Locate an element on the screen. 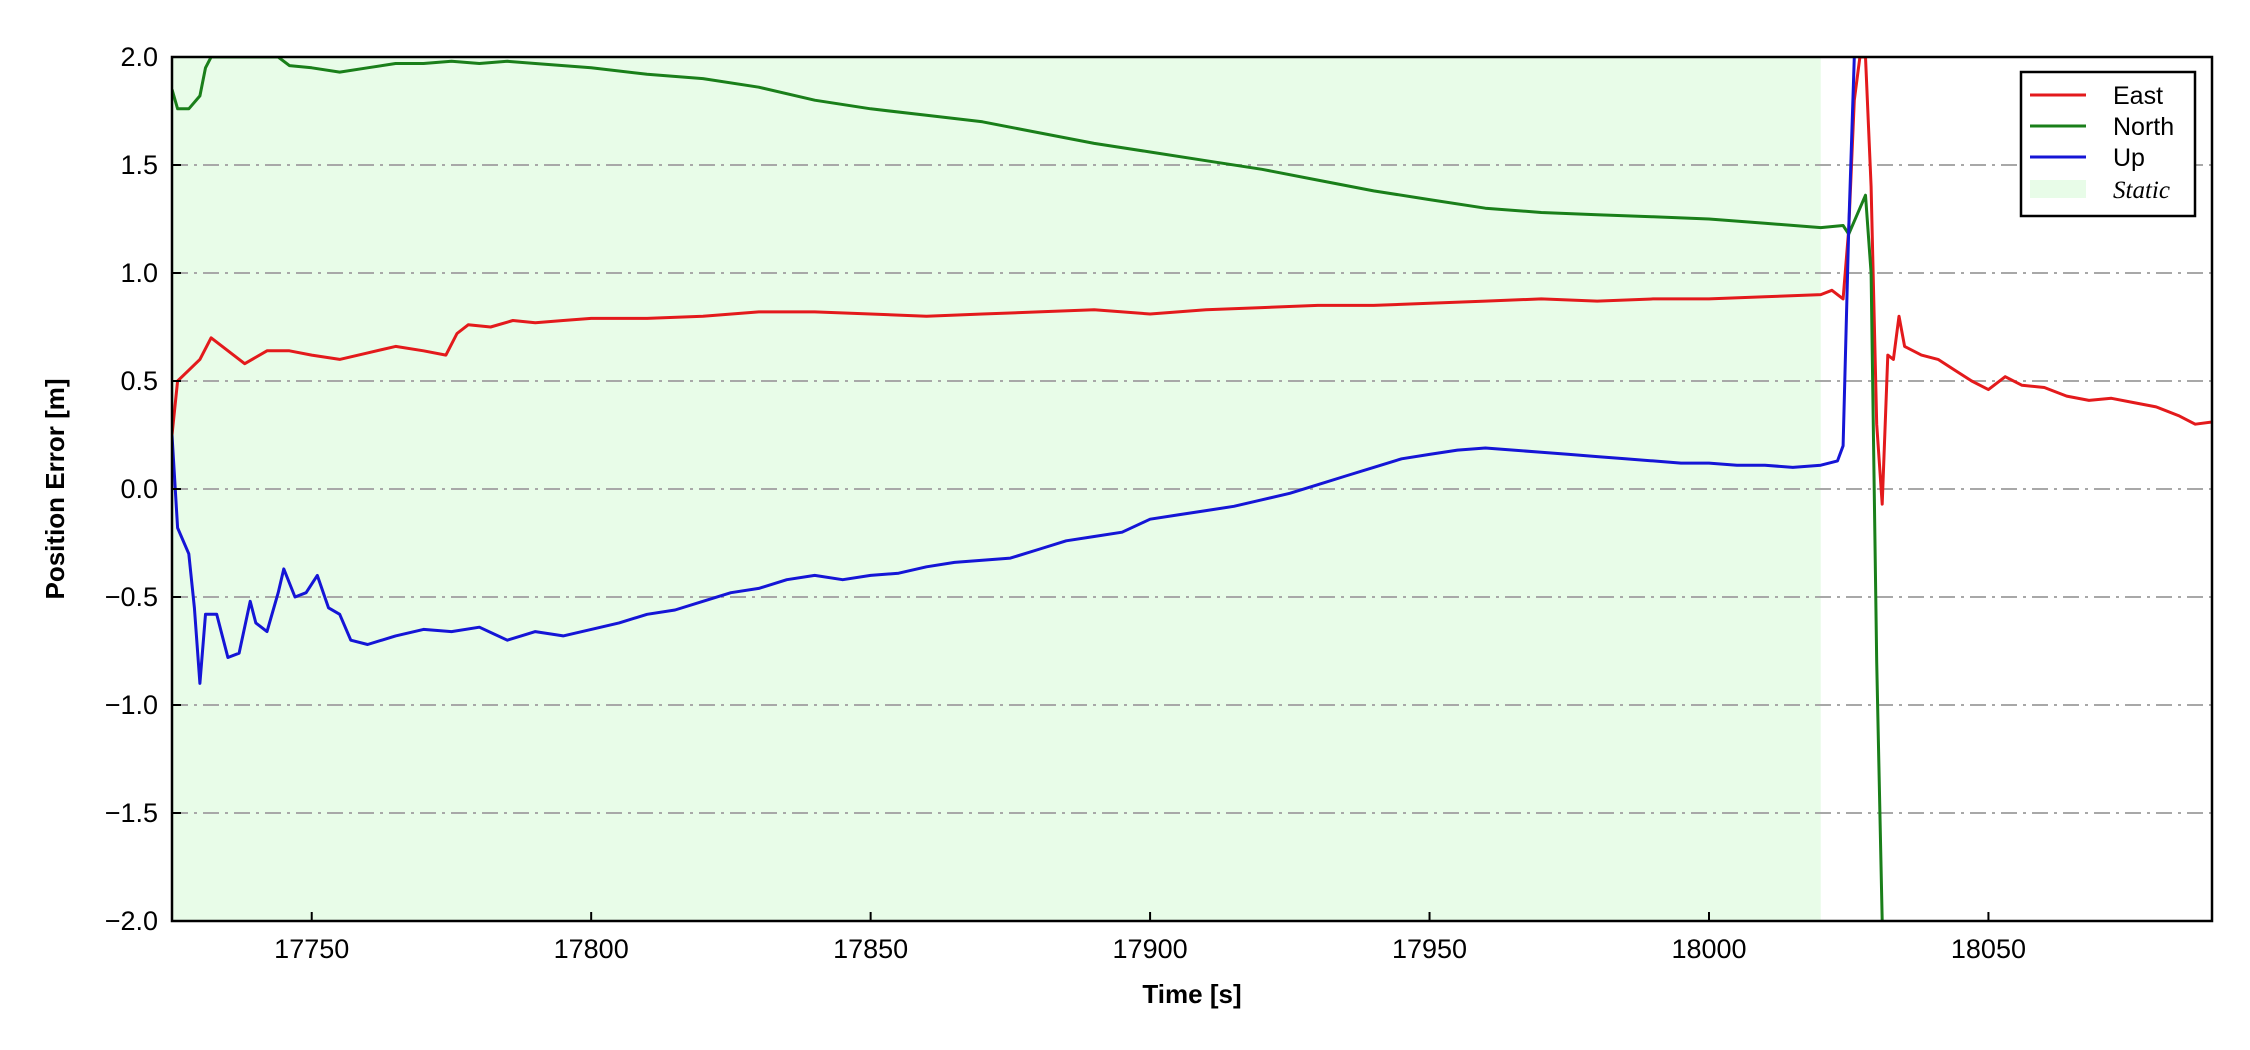 This screenshot has height=1050, width=2250. legend-label-static: Static is located at coordinates (2141, 190).